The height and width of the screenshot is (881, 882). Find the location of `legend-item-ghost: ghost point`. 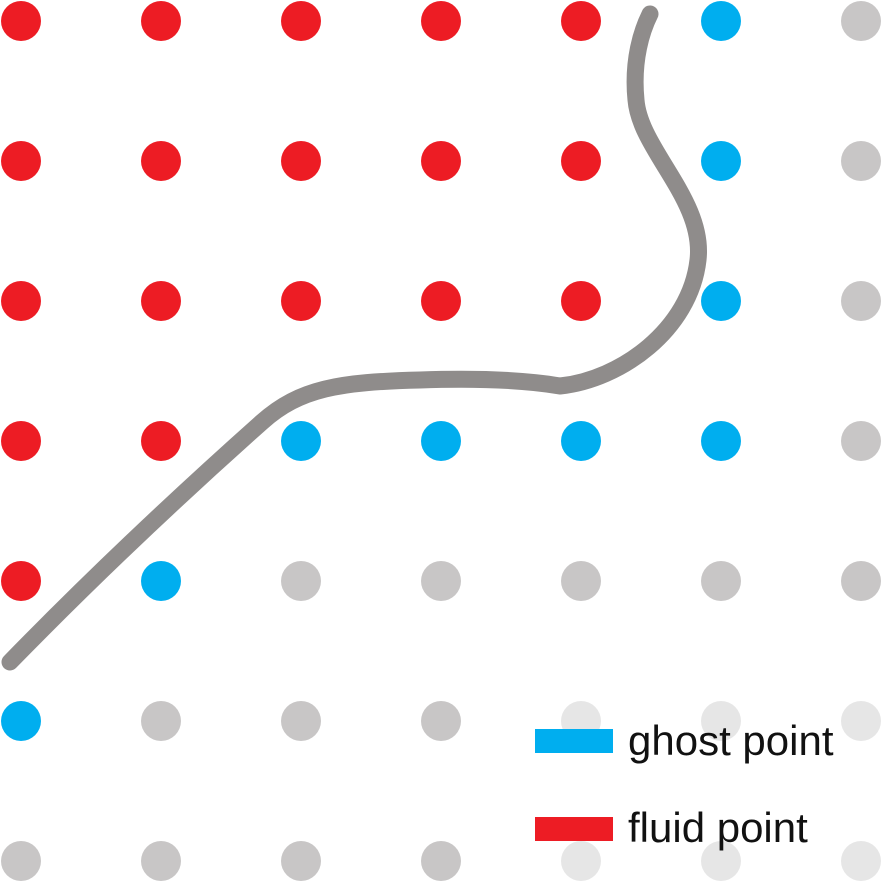

legend-item-ghost: ghost point is located at coordinates (684, 740).